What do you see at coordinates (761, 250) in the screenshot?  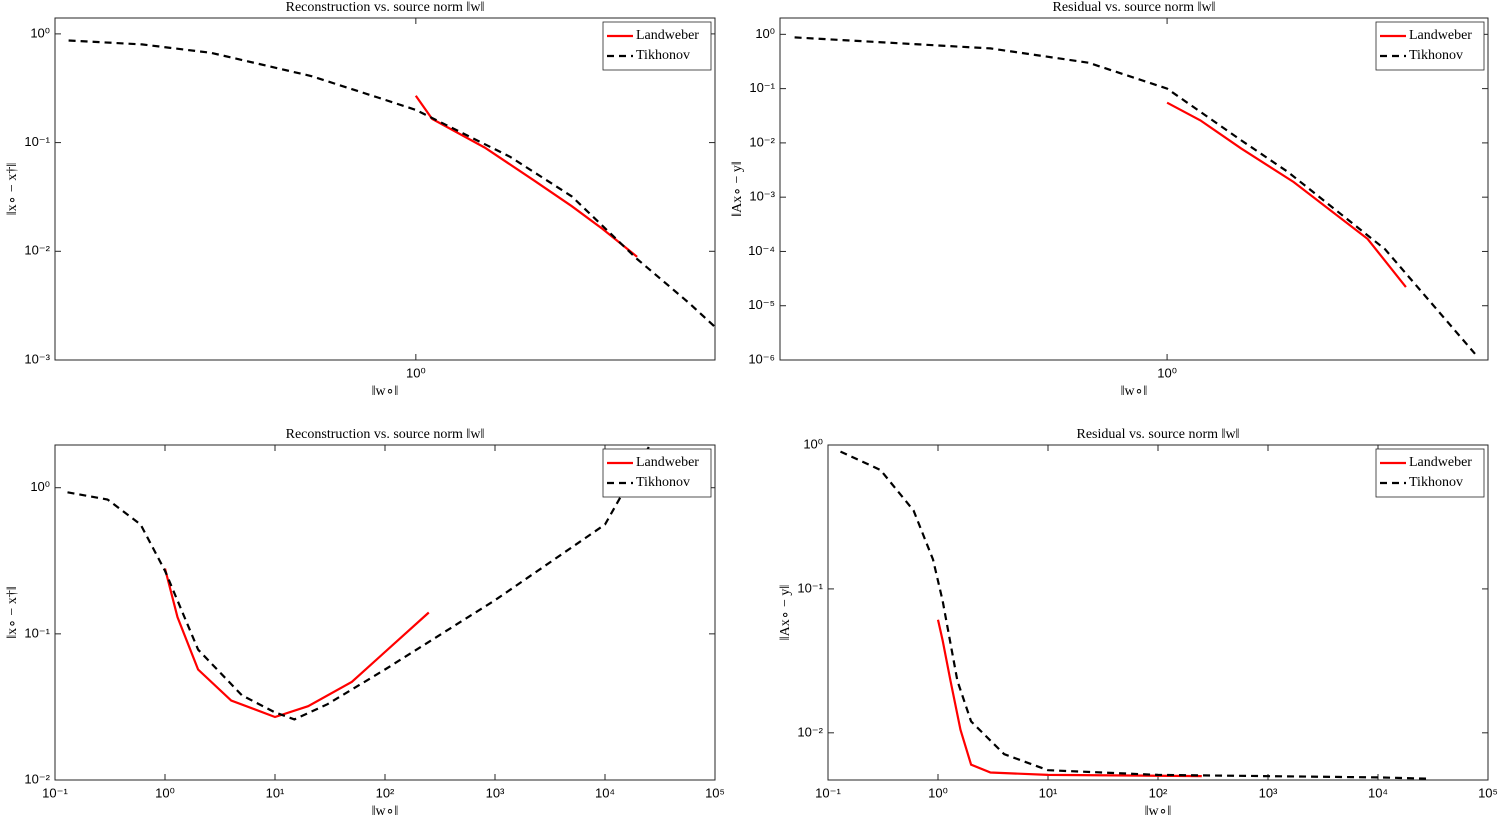 I see `y-tick-label: 10⁻⁴` at bounding box center [761, 250].